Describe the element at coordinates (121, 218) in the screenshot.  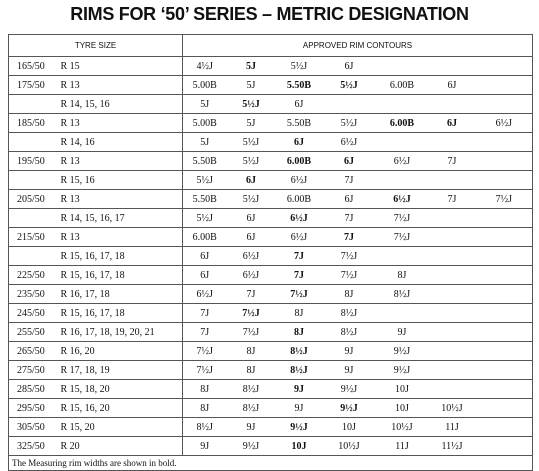
I see `rim-diameters: R 14, 15, 16, 17` at that location.